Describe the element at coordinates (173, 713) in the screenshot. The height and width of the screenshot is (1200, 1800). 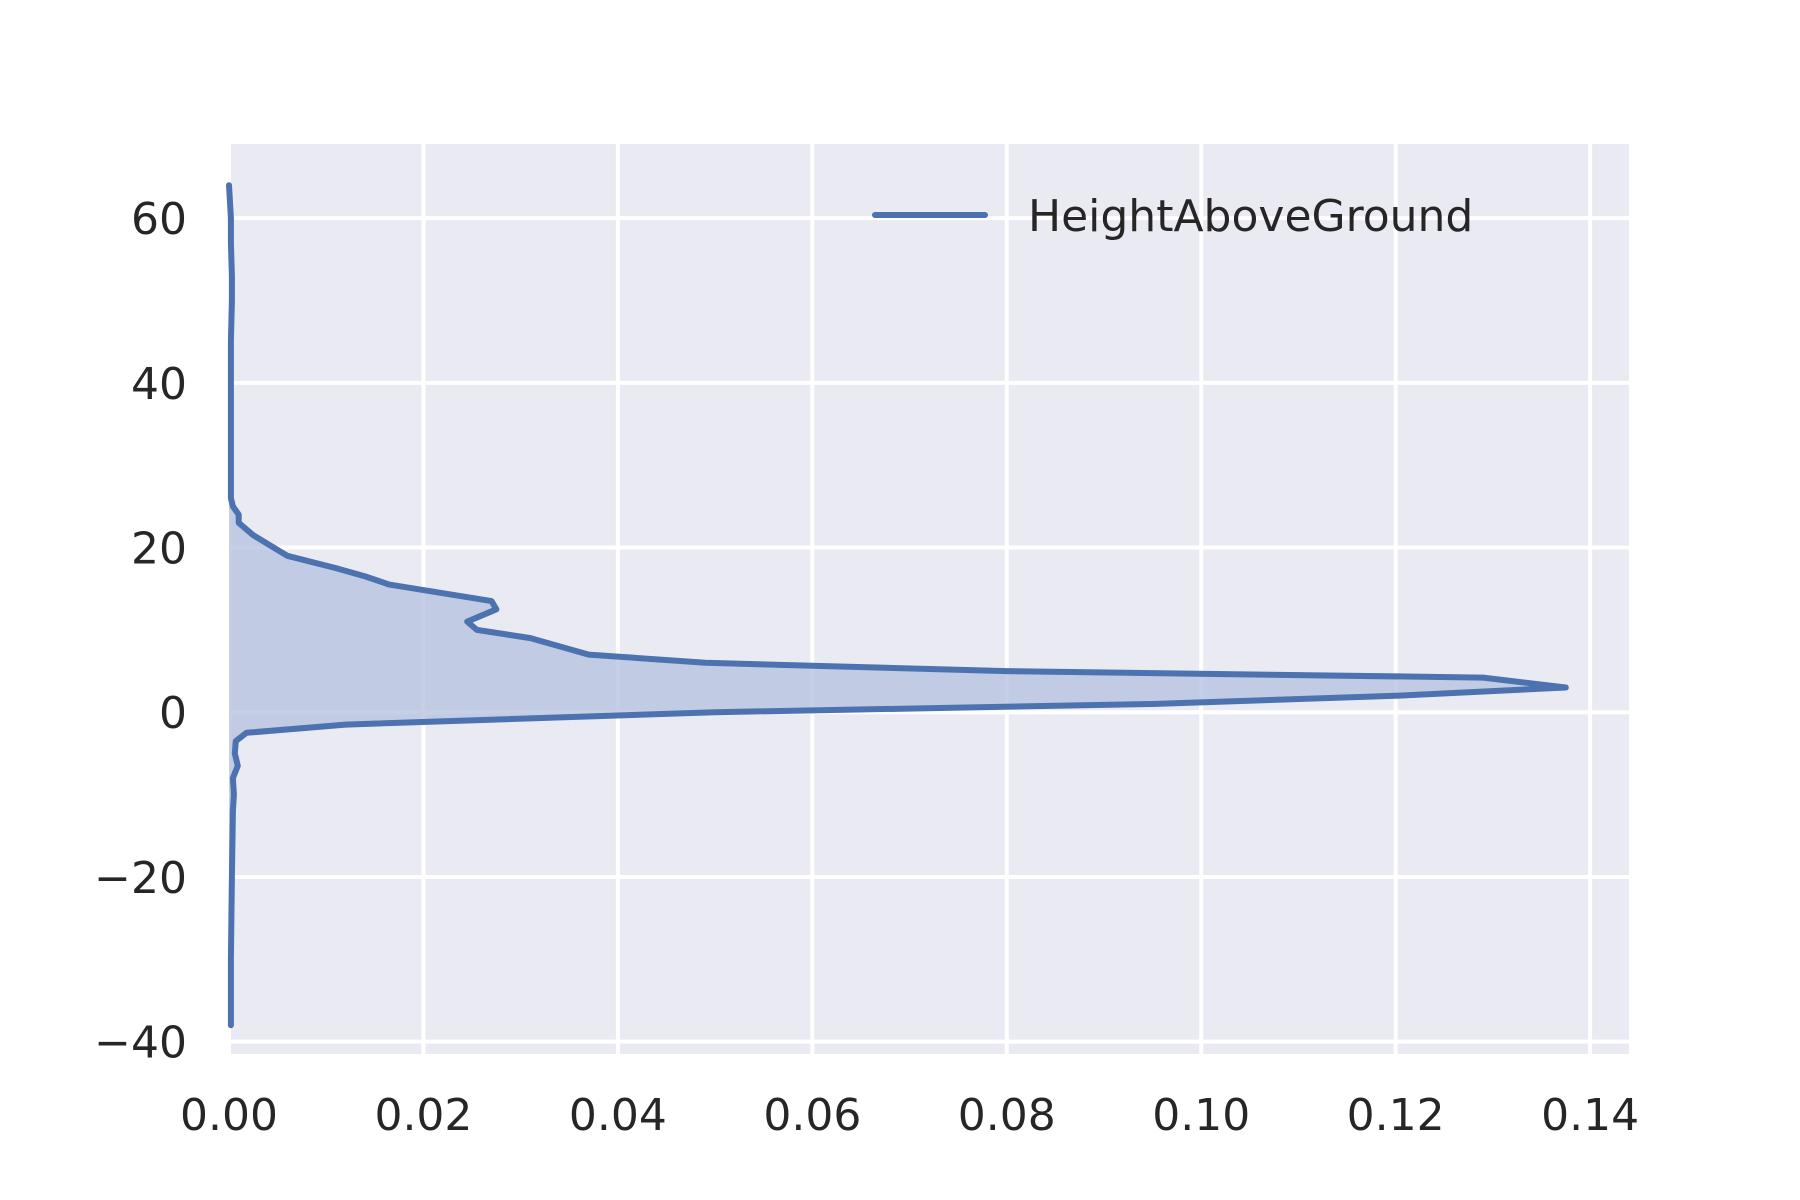
I see `y-tick-label: 0` at that location.